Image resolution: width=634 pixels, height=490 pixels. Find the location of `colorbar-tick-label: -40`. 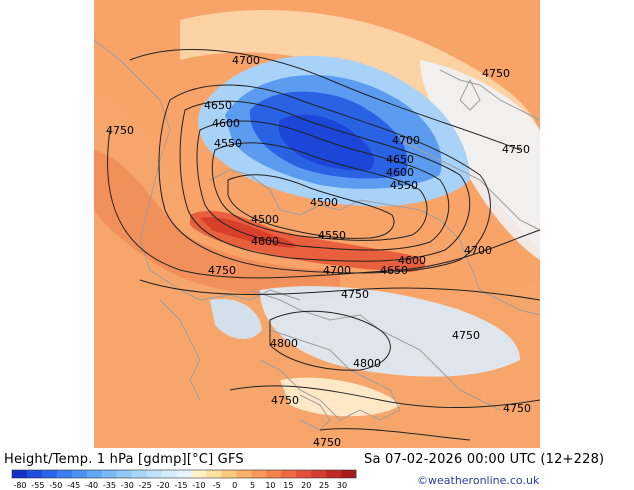

colorbar-tick-label: -40 is located at coordinates (91, 485).